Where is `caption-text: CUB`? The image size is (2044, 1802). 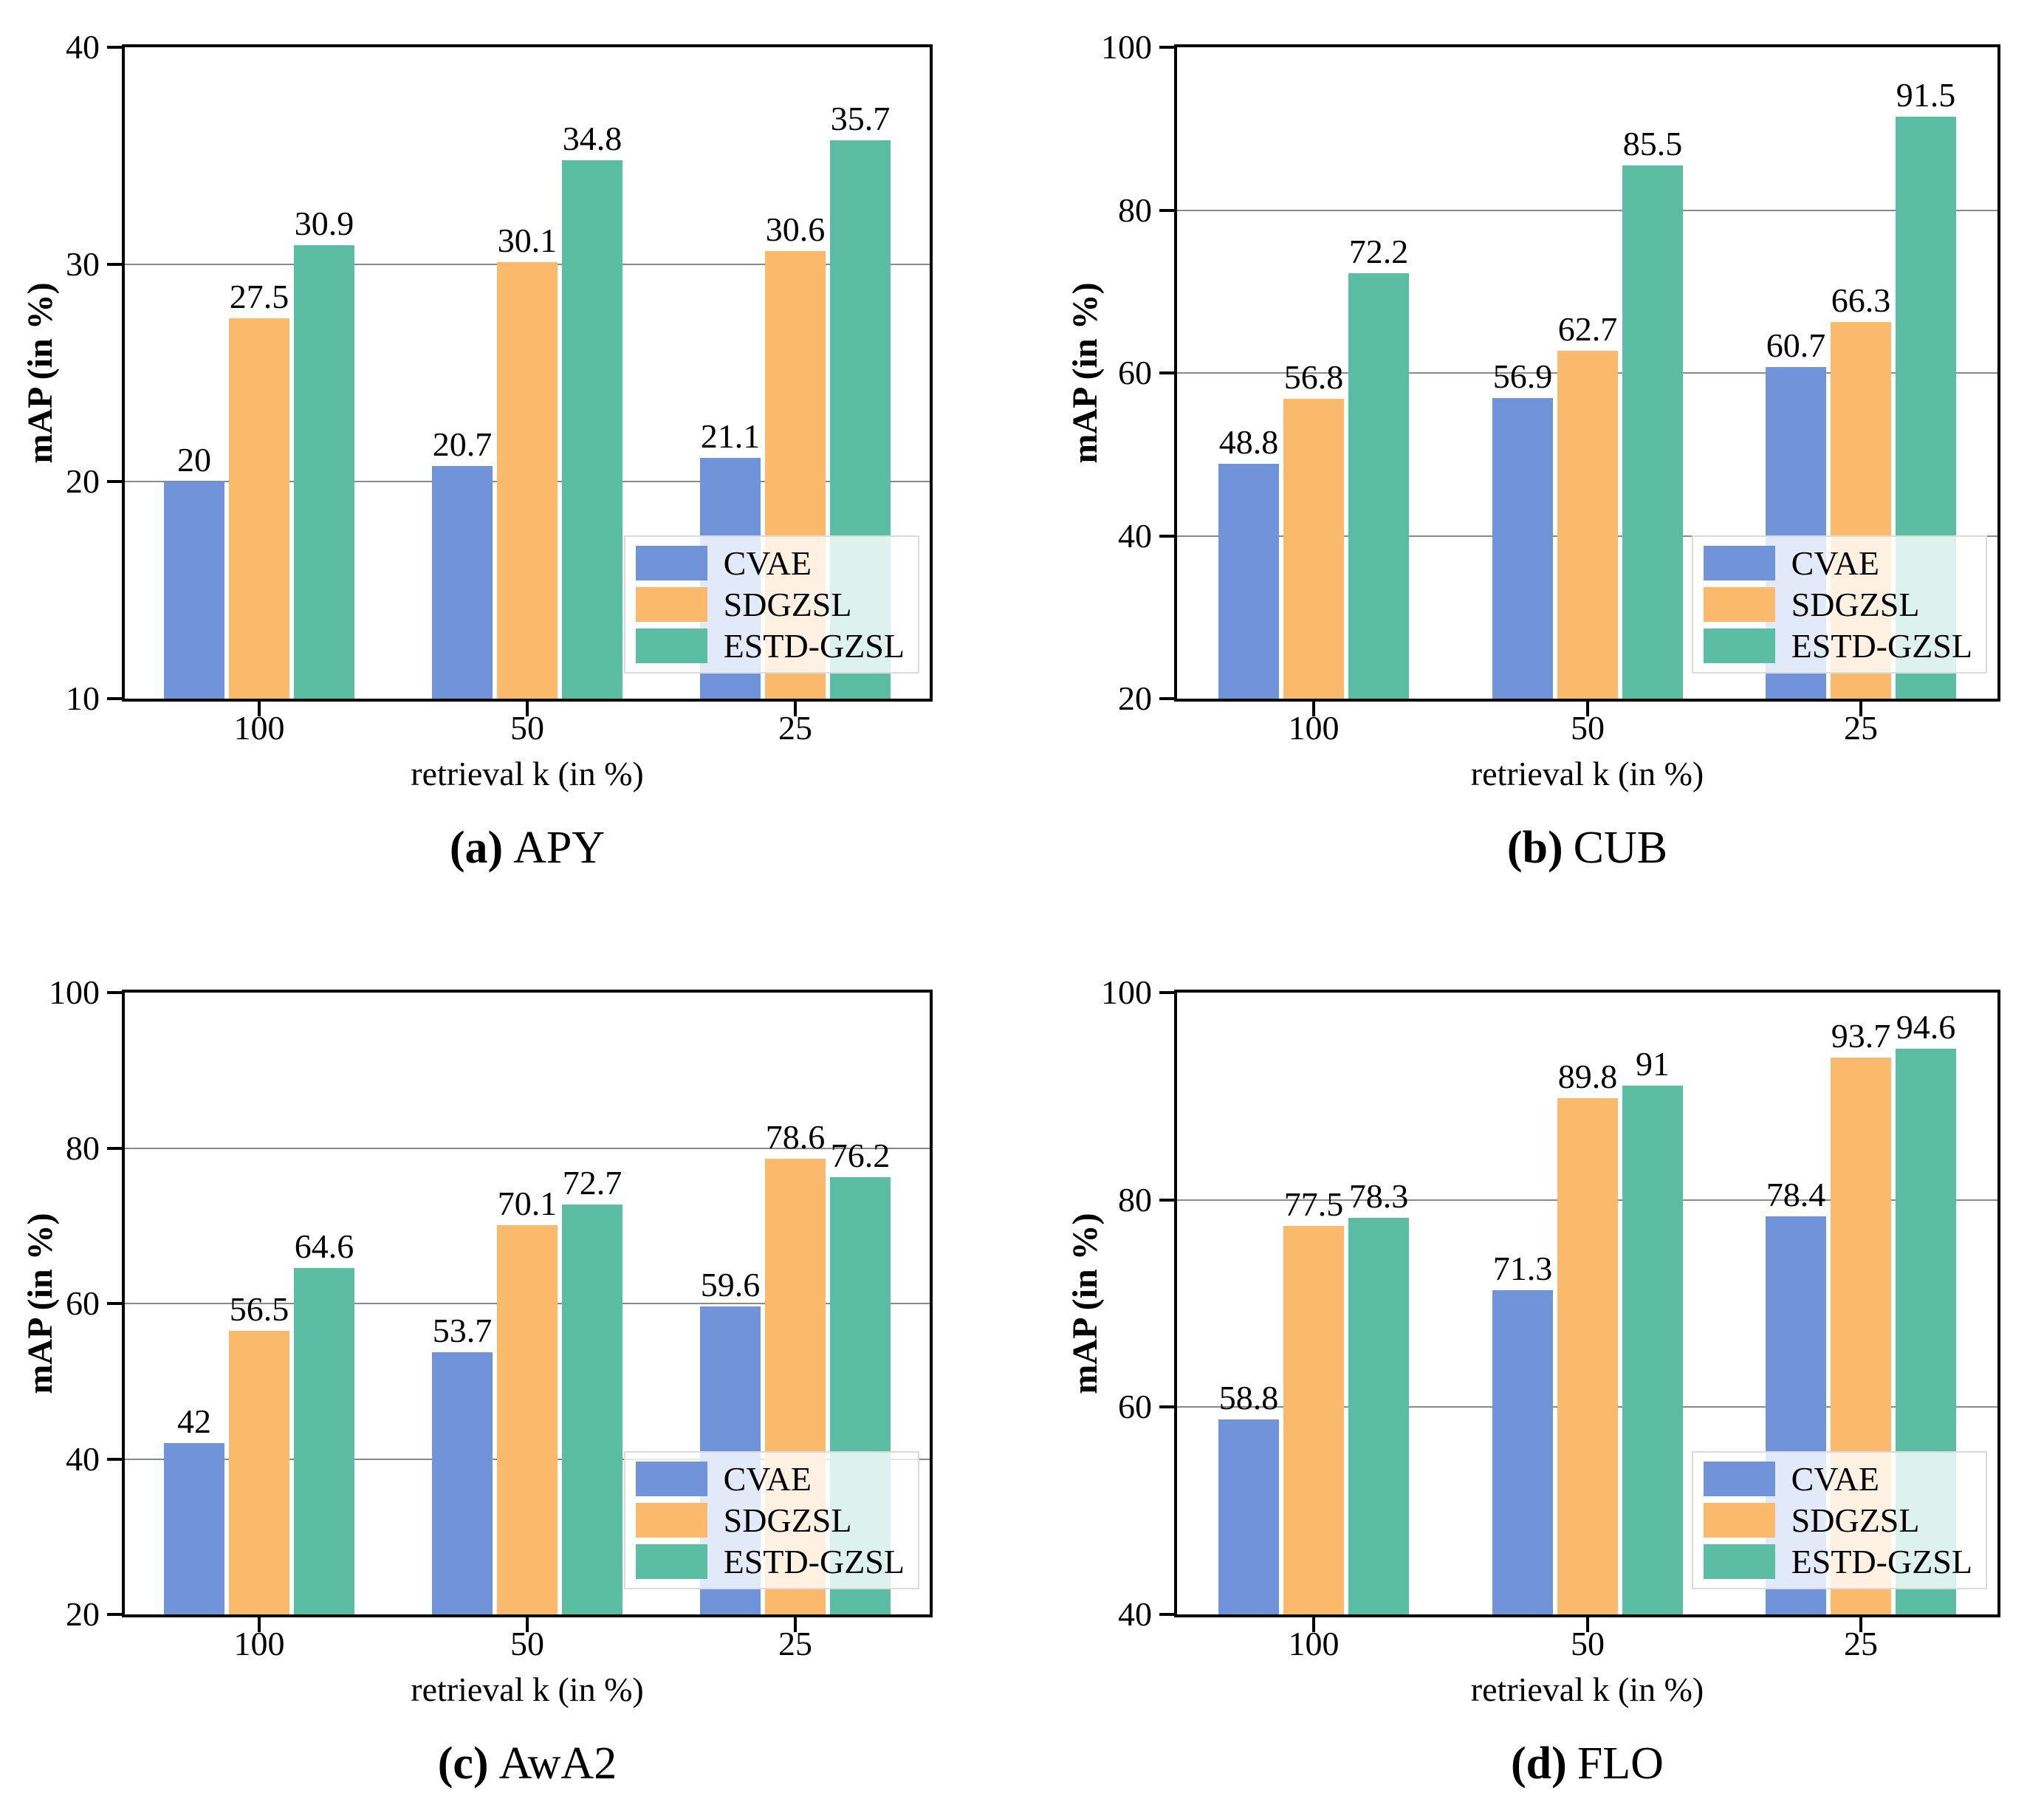
caption-text: CUB is located at coordinates (1620, 848).